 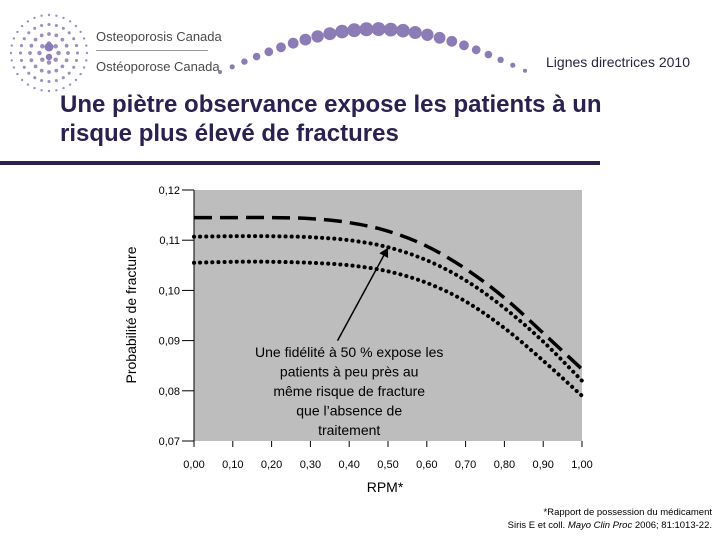 I want to click on x-tick-label: 0,60, so click(x=426, y=465).